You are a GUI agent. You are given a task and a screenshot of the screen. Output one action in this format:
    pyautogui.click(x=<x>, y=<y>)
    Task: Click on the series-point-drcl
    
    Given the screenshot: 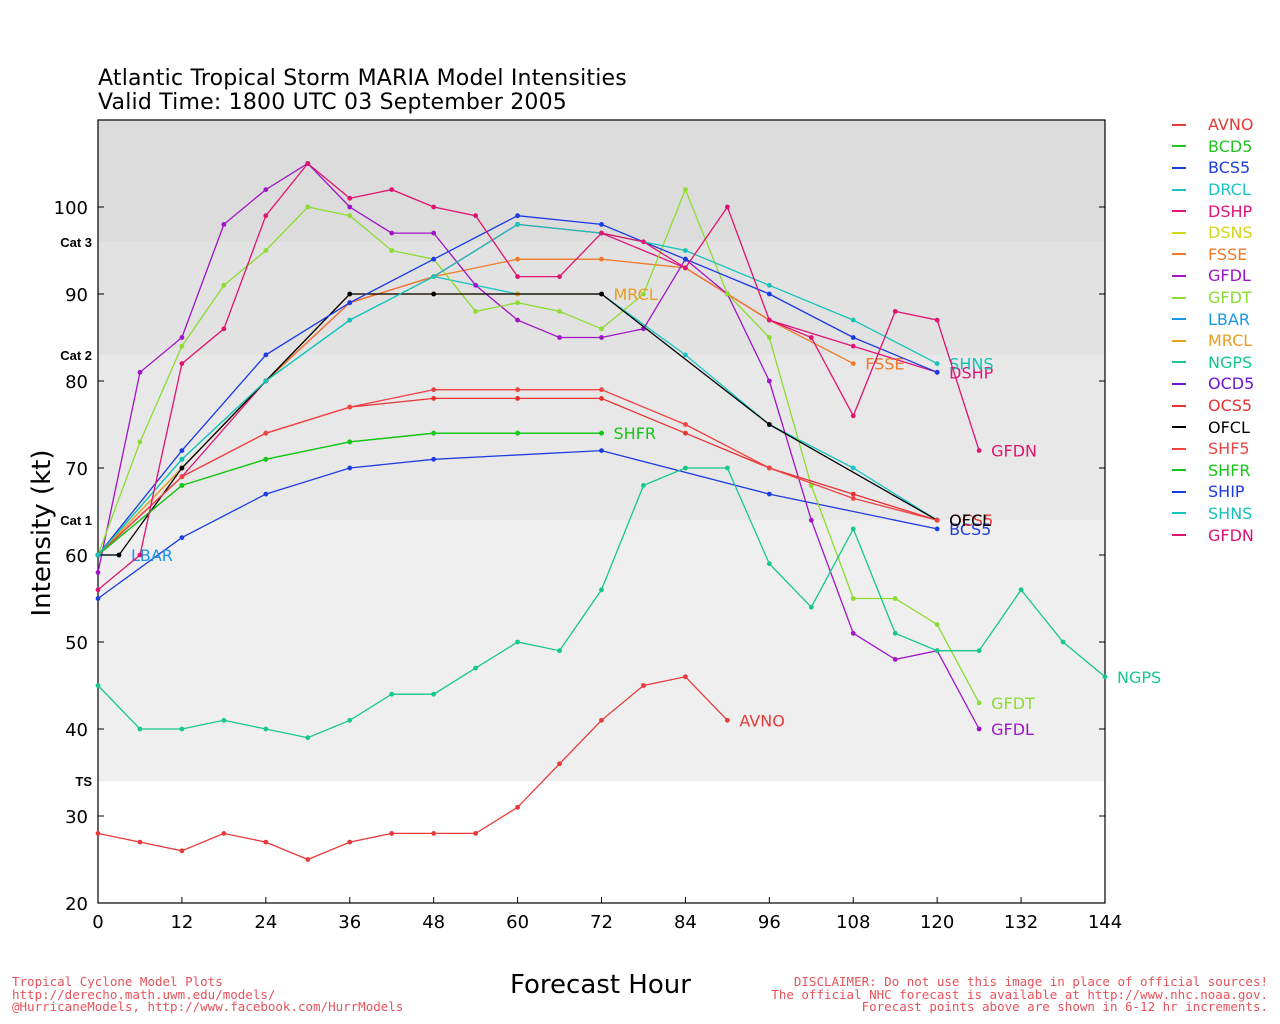 What is the action you would take?
    pyautogui.click(x=685, y=355)
    